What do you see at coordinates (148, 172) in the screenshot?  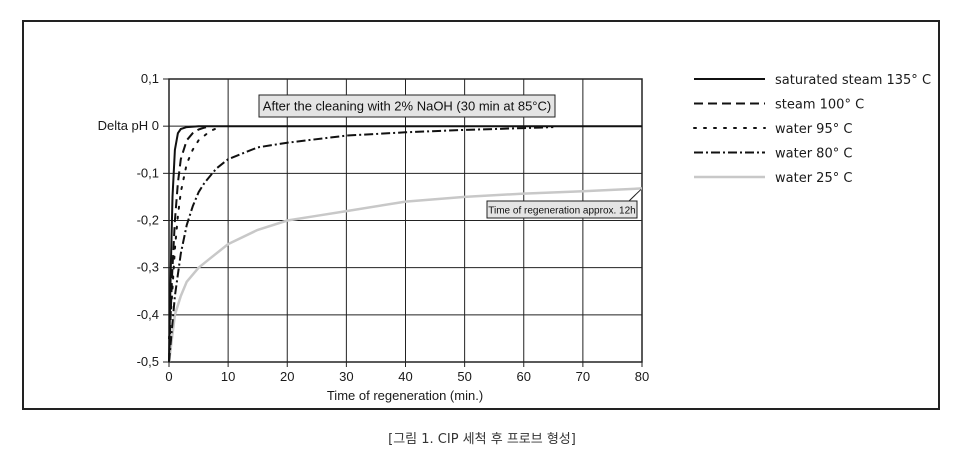 I see `y-tick-label: -0,1` at bounding box center [148, 172].